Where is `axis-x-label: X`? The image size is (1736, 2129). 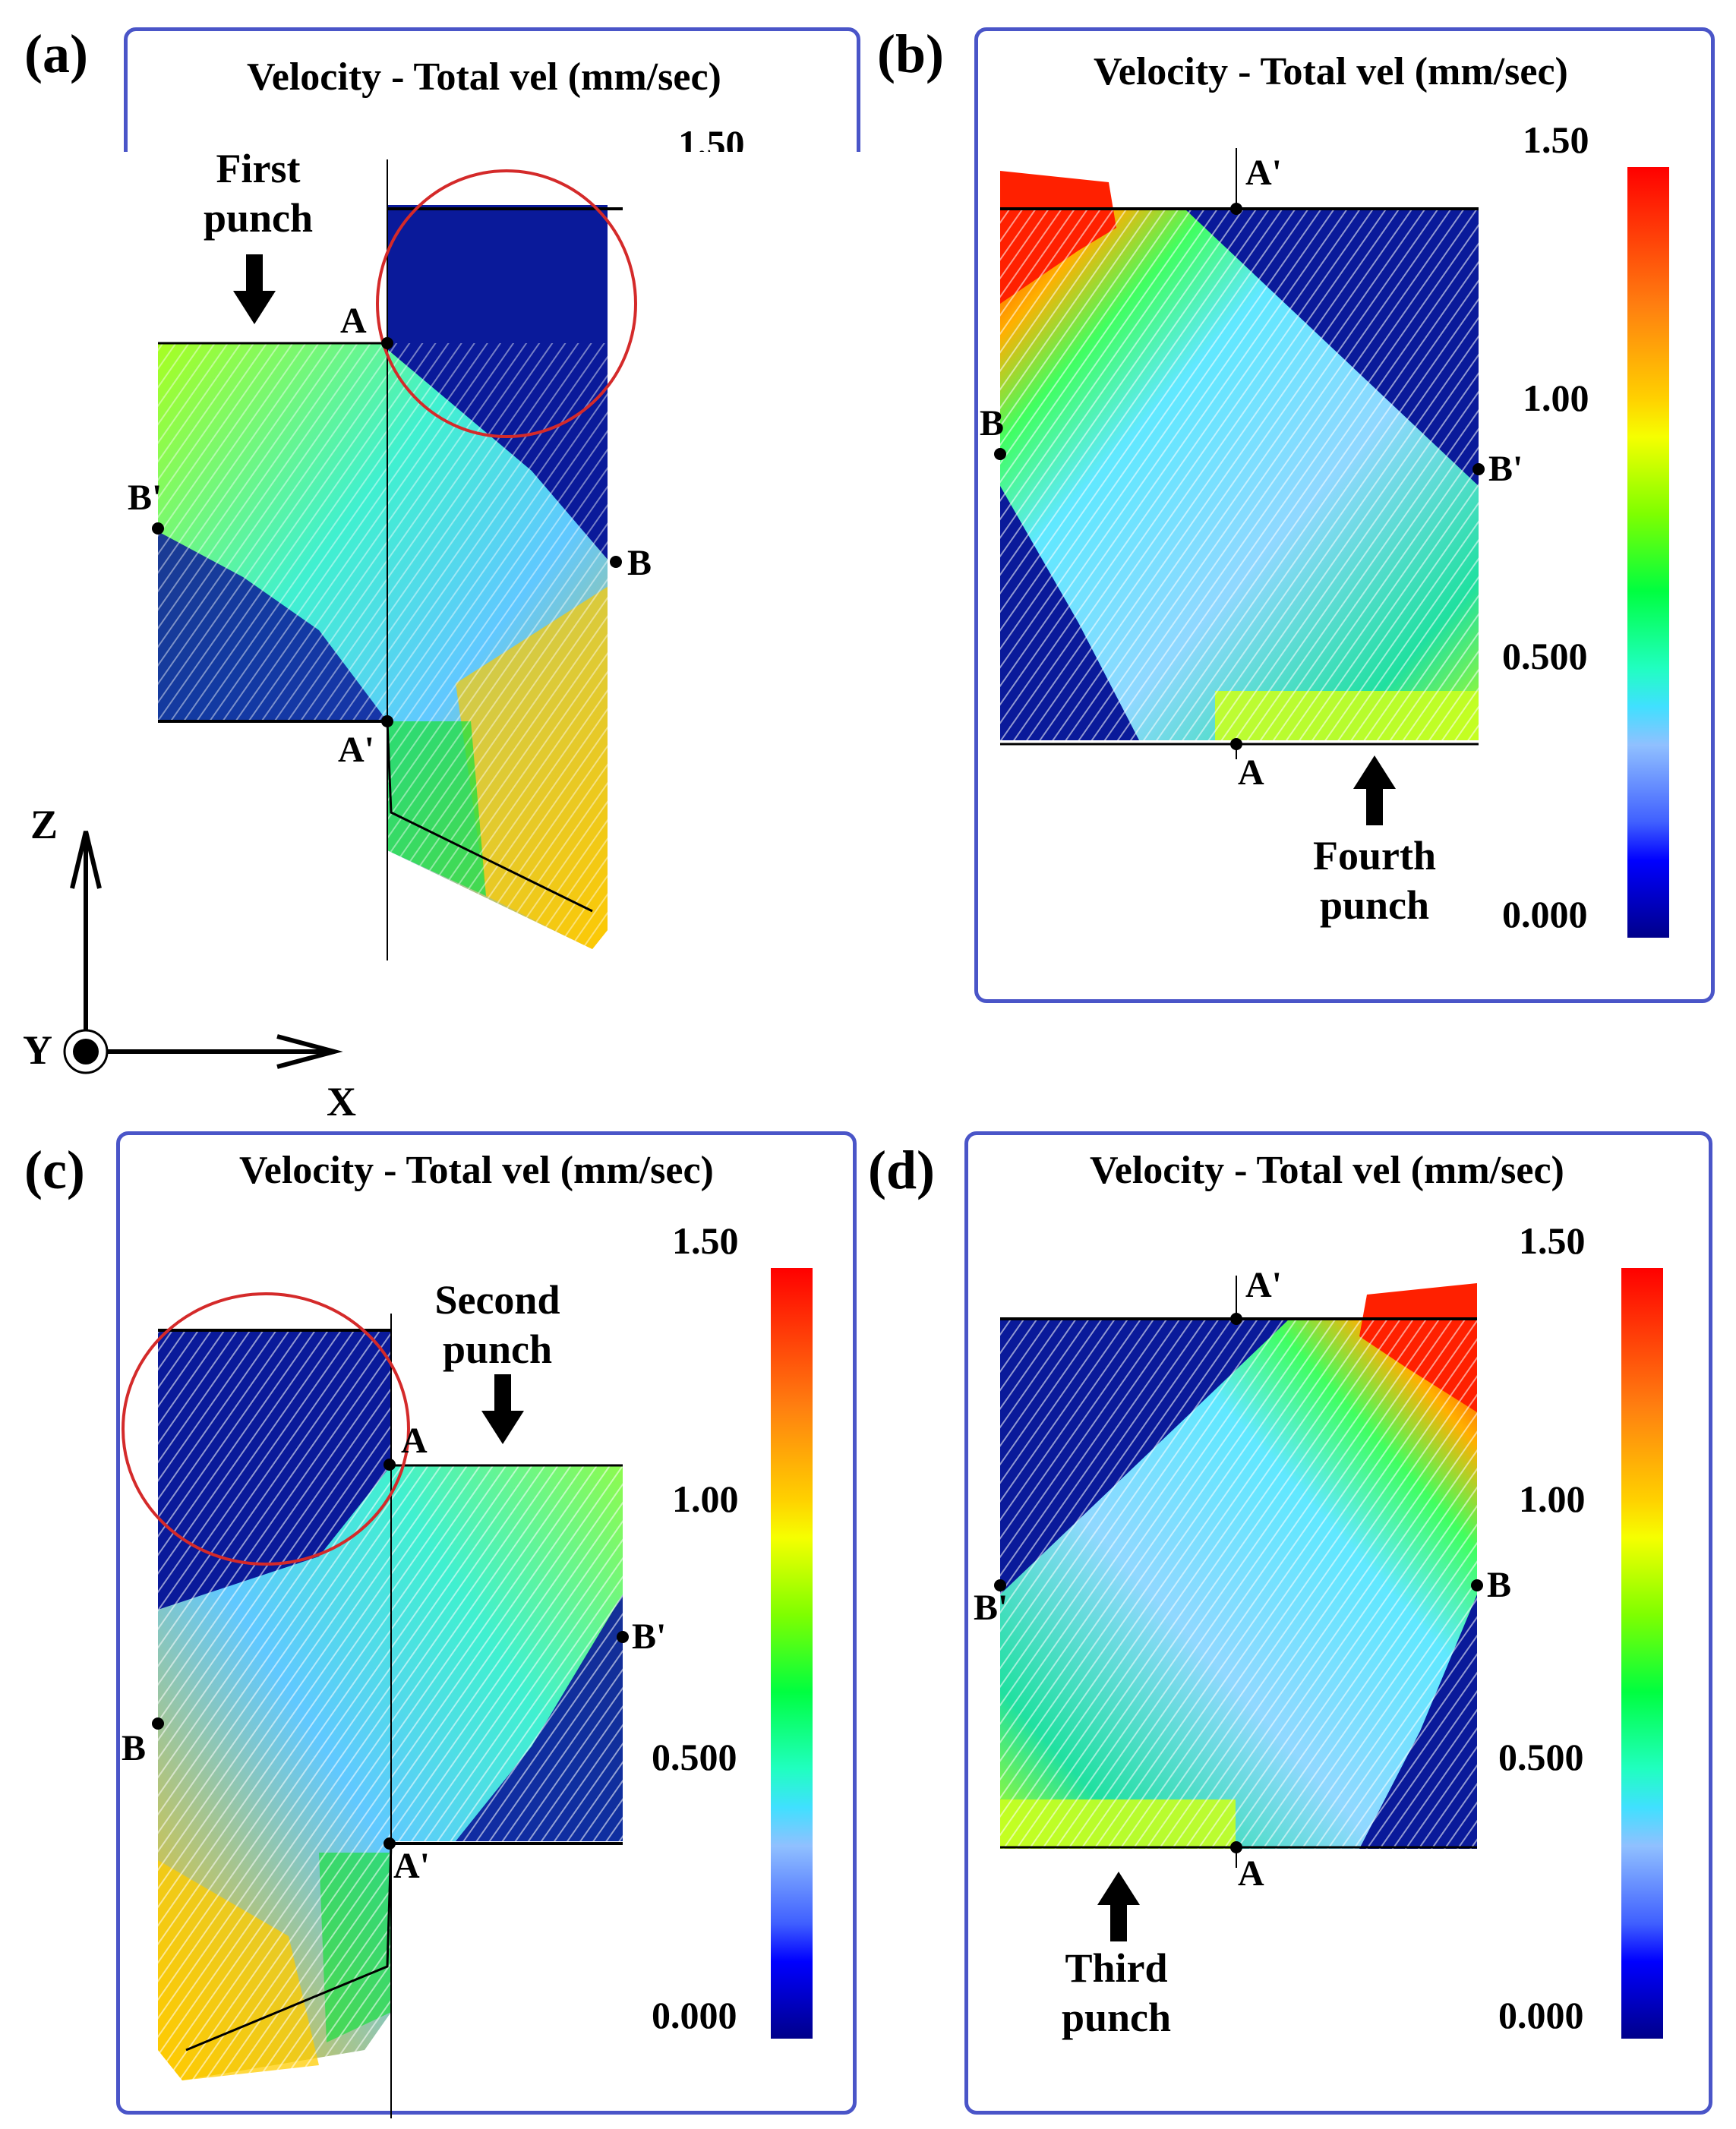
axis-x-label: X is located at coordinates (341, 1101).